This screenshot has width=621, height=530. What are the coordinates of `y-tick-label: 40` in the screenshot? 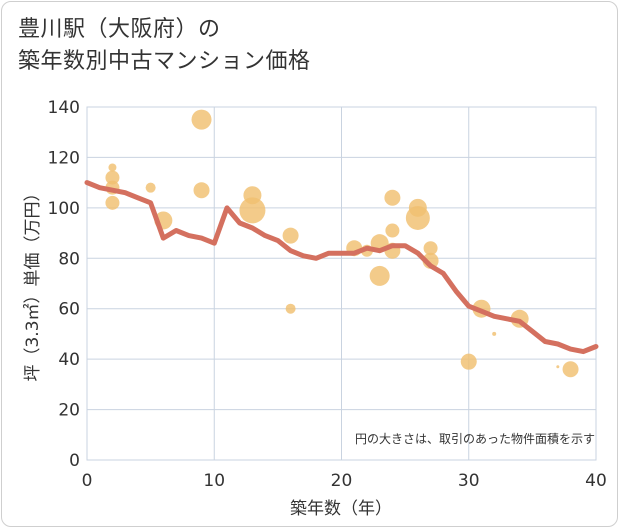 It's located at (69, 360).